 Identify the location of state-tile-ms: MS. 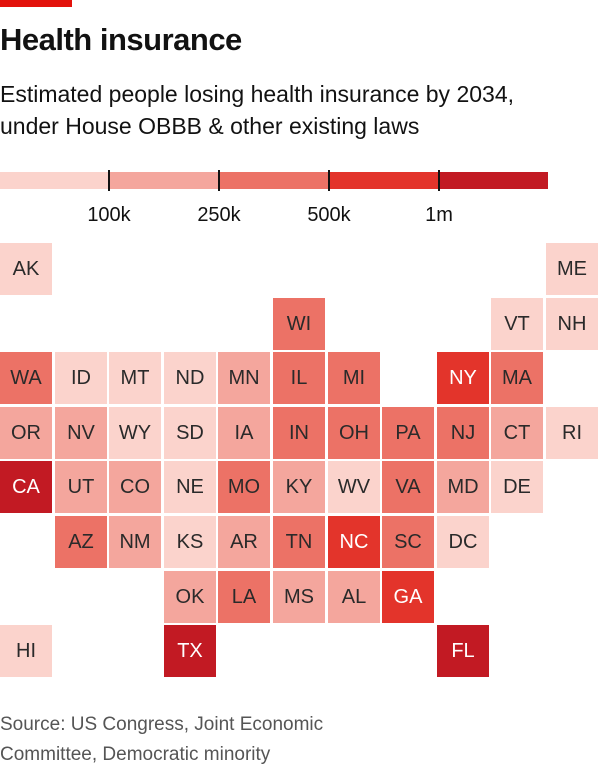
(299, 597).